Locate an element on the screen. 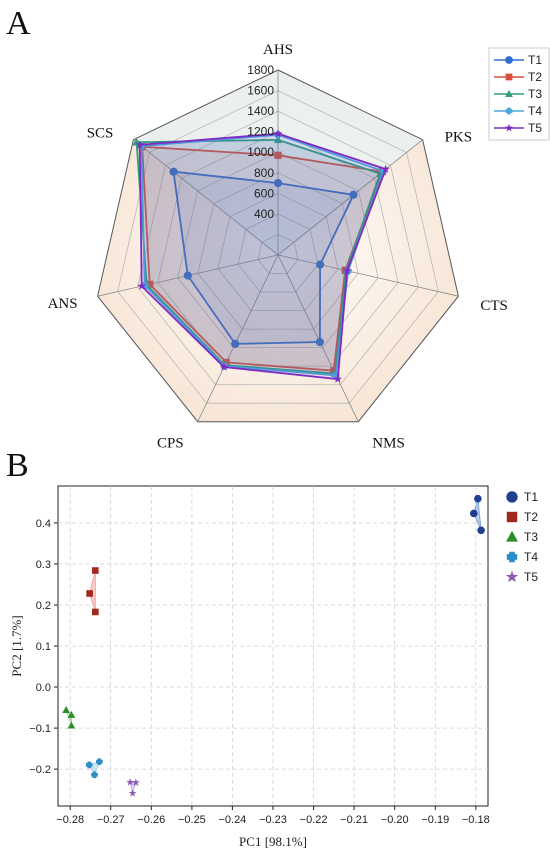 This screenshot has height=854, width=550. radar-area-t5 is located at coordinates (262, 256).